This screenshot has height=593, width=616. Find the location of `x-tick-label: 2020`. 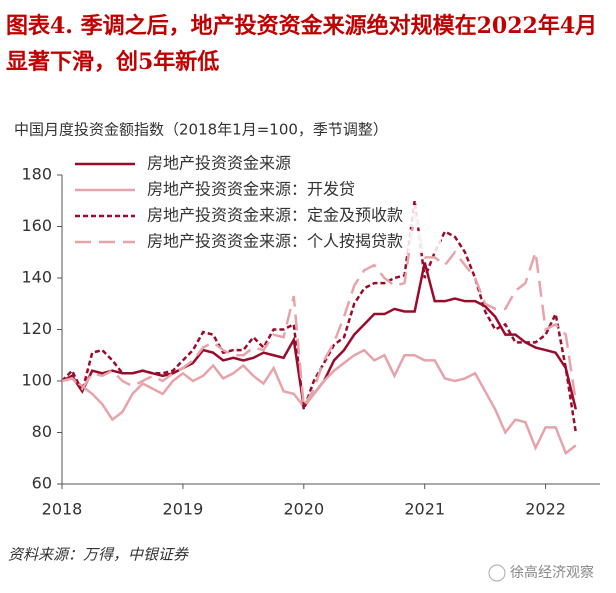

x-tick-label: 2020 is located at coordinates (303, 509).